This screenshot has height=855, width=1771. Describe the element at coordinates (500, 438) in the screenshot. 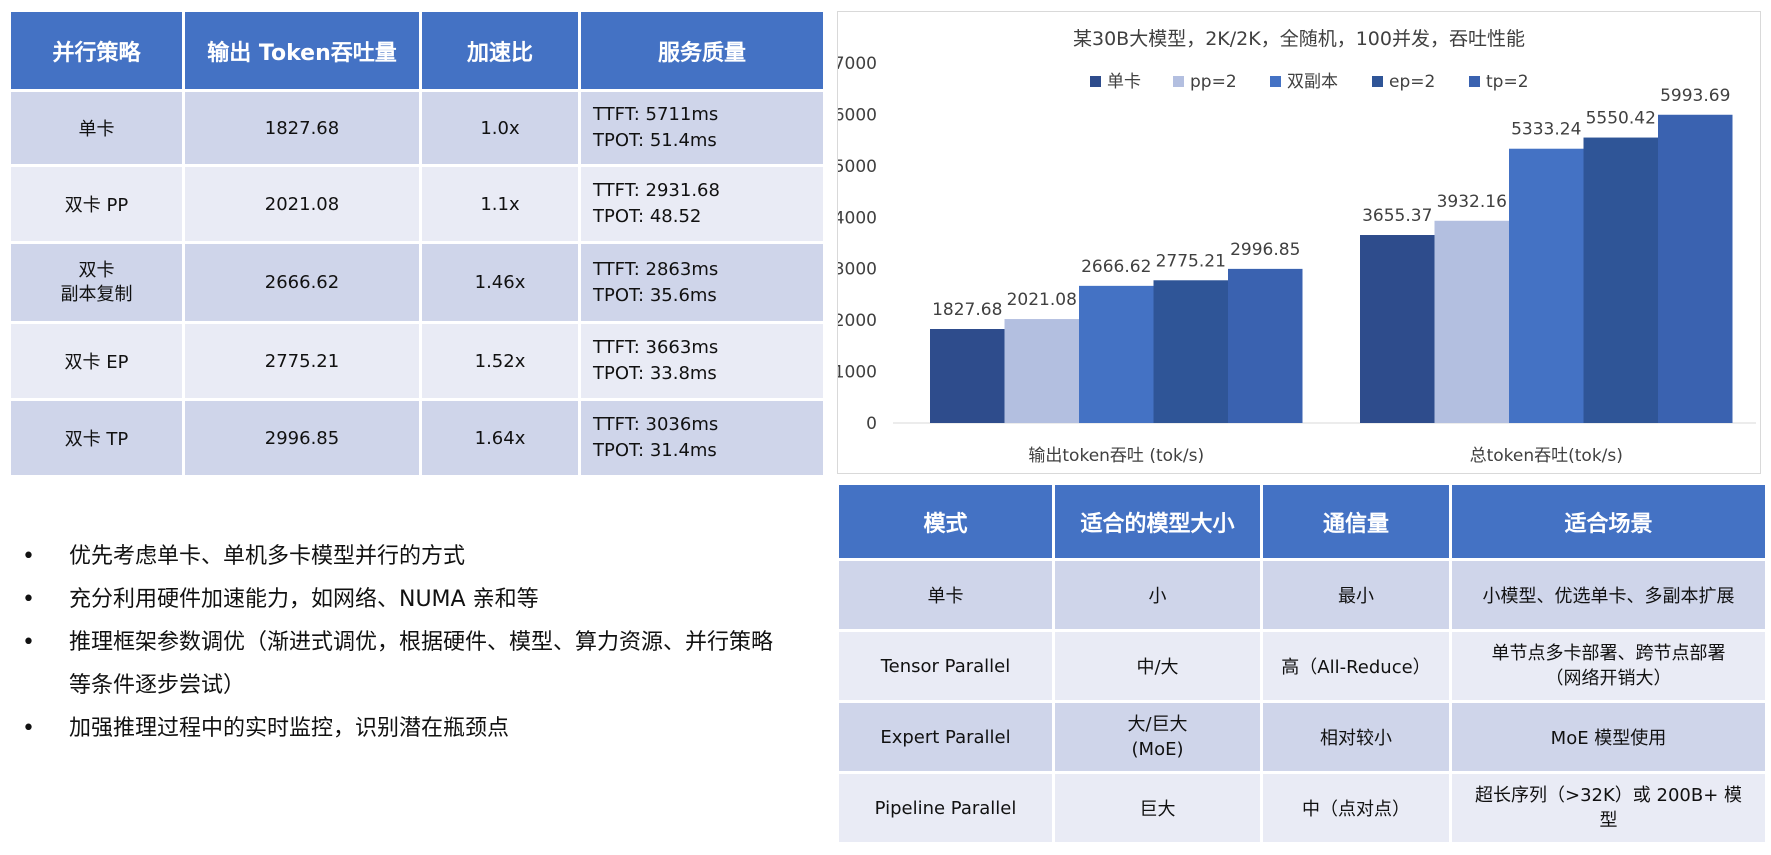

I see `speedup-cell: 1.64x` at that location.